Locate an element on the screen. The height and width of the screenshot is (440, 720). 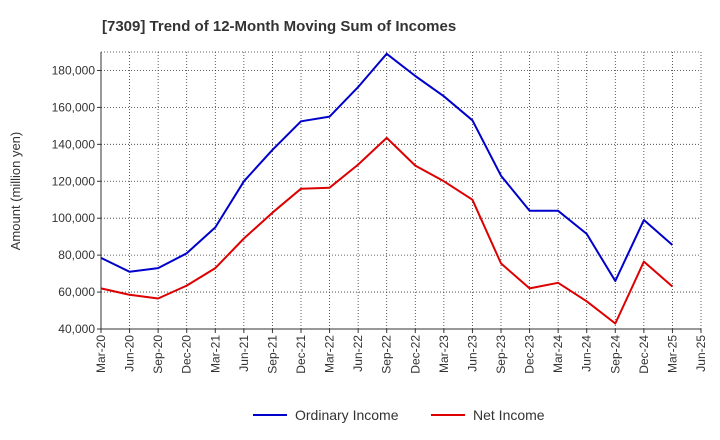
x-tick-label: Sep-24 is located at coordinates (615, 354).